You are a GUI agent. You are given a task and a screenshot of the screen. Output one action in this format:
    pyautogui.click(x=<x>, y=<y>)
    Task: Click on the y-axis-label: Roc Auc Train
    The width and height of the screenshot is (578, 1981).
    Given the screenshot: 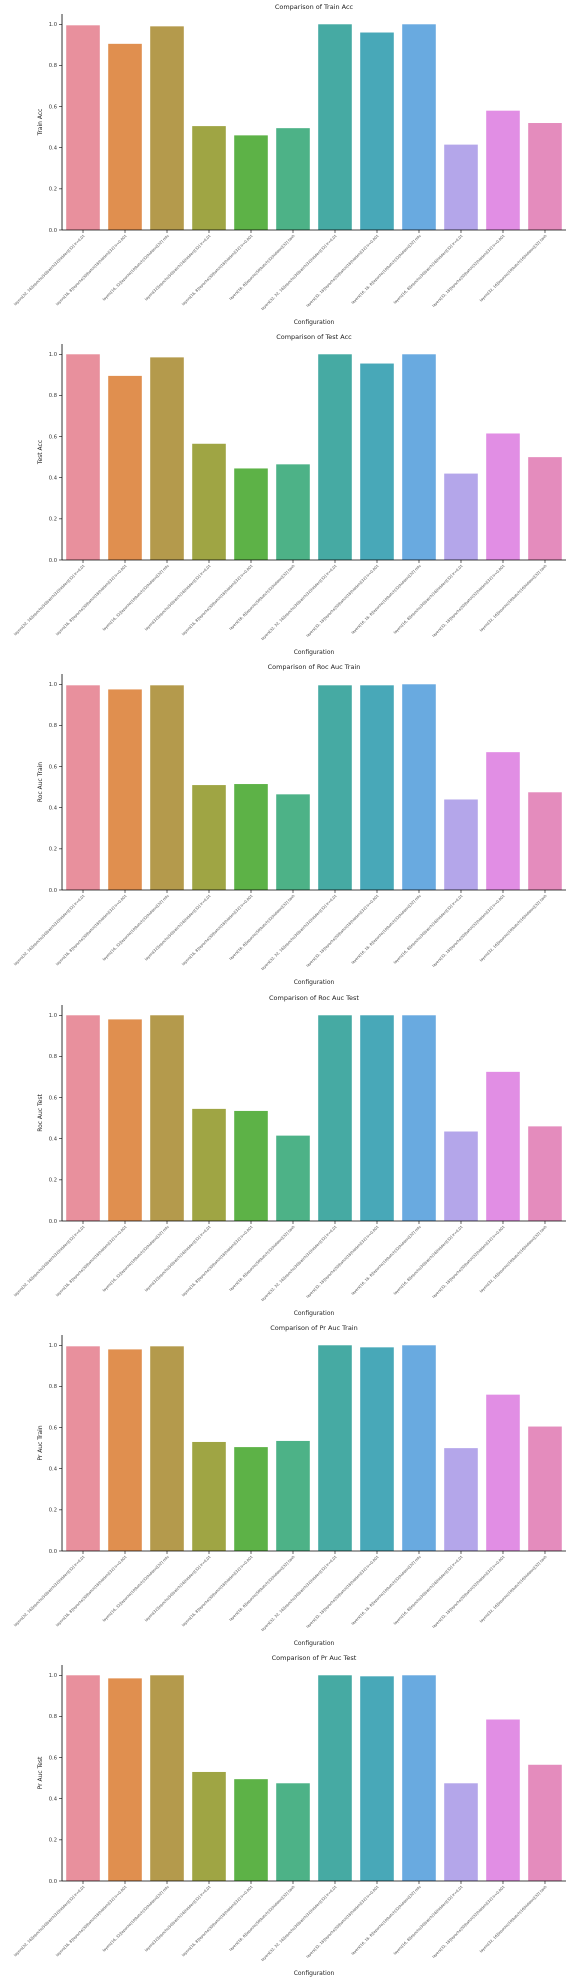 What is the action you would take?
    pyautogui.click(x=40, y=782)
    